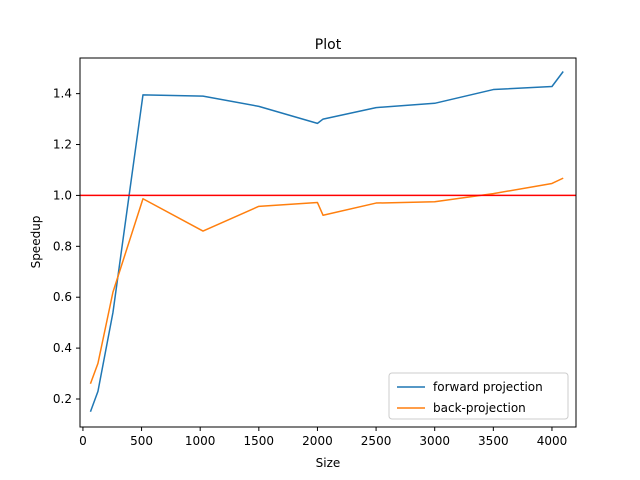 The height and width of the screenshot is (480, 640). I want to click on x-tick-label: 500, so click(141, 441).